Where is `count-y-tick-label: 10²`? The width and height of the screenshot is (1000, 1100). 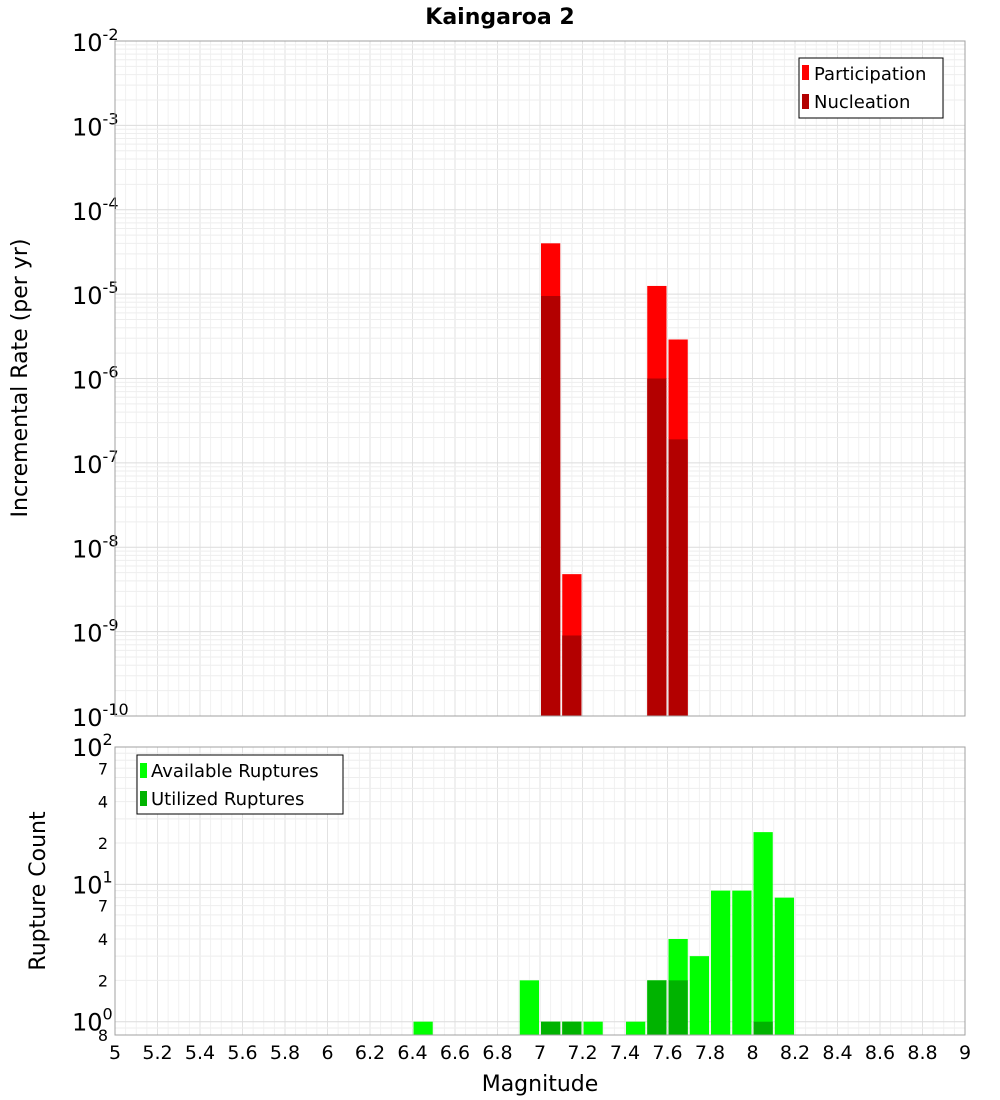 count-y-tick-label: 10² is located at coordinates (92, 746).